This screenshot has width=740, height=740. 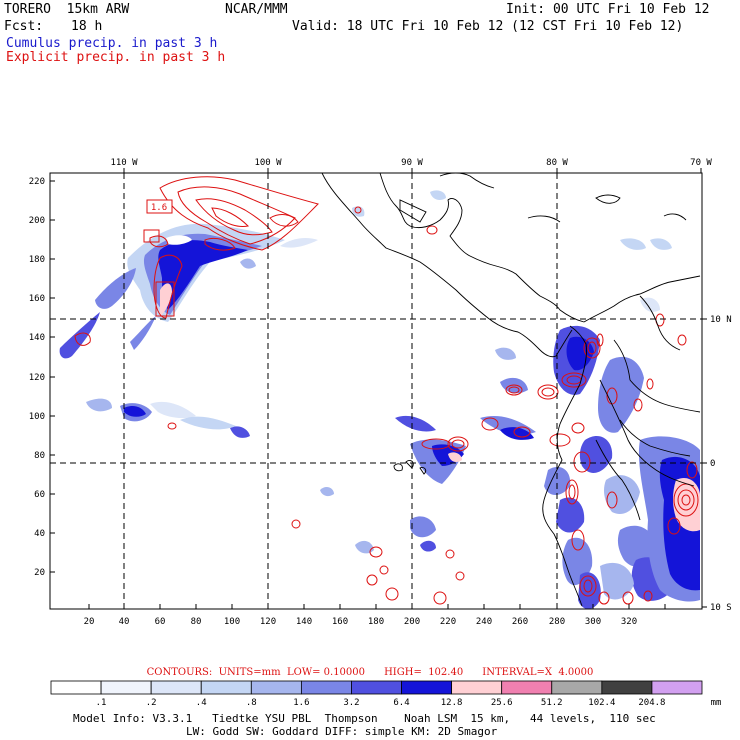 What do you see at coordinates (452, 703) in the screenshot?
I see `colorbar-label: 12.8` at bounding box center [452, 703].